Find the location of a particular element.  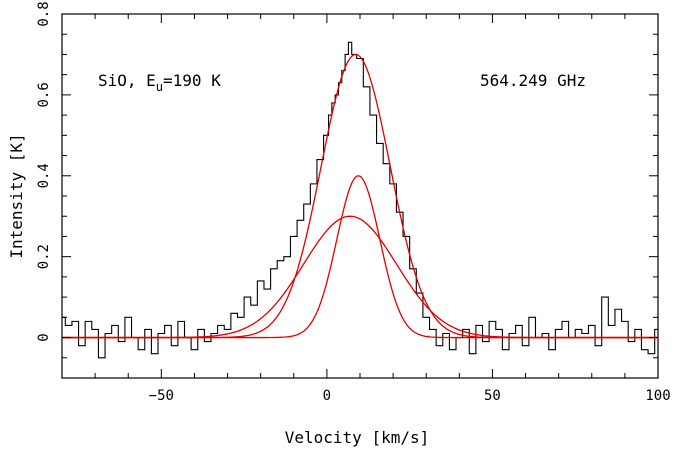

x-axis-label: Velocity [km/s] is located at coordinates (357, 437).